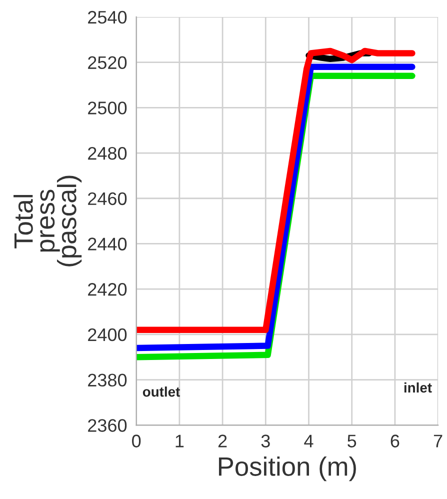 This screenshot has height=499, width=447. I want to click on x-tick-label: 6, so click(395, 441).